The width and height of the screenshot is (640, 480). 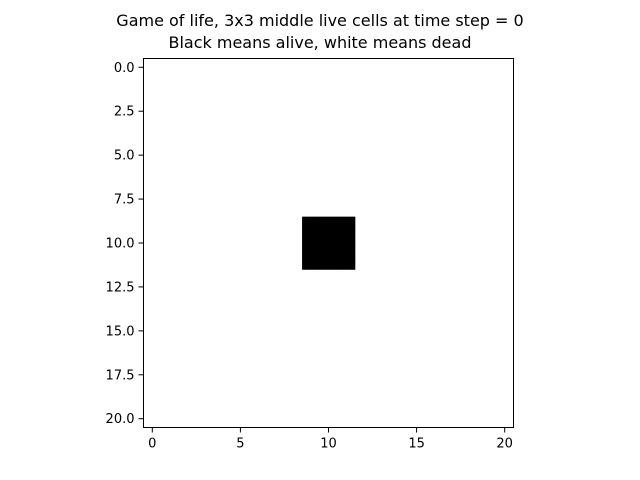 I want to click on y-tick-label: 17.5, so click(x=120, y=375).